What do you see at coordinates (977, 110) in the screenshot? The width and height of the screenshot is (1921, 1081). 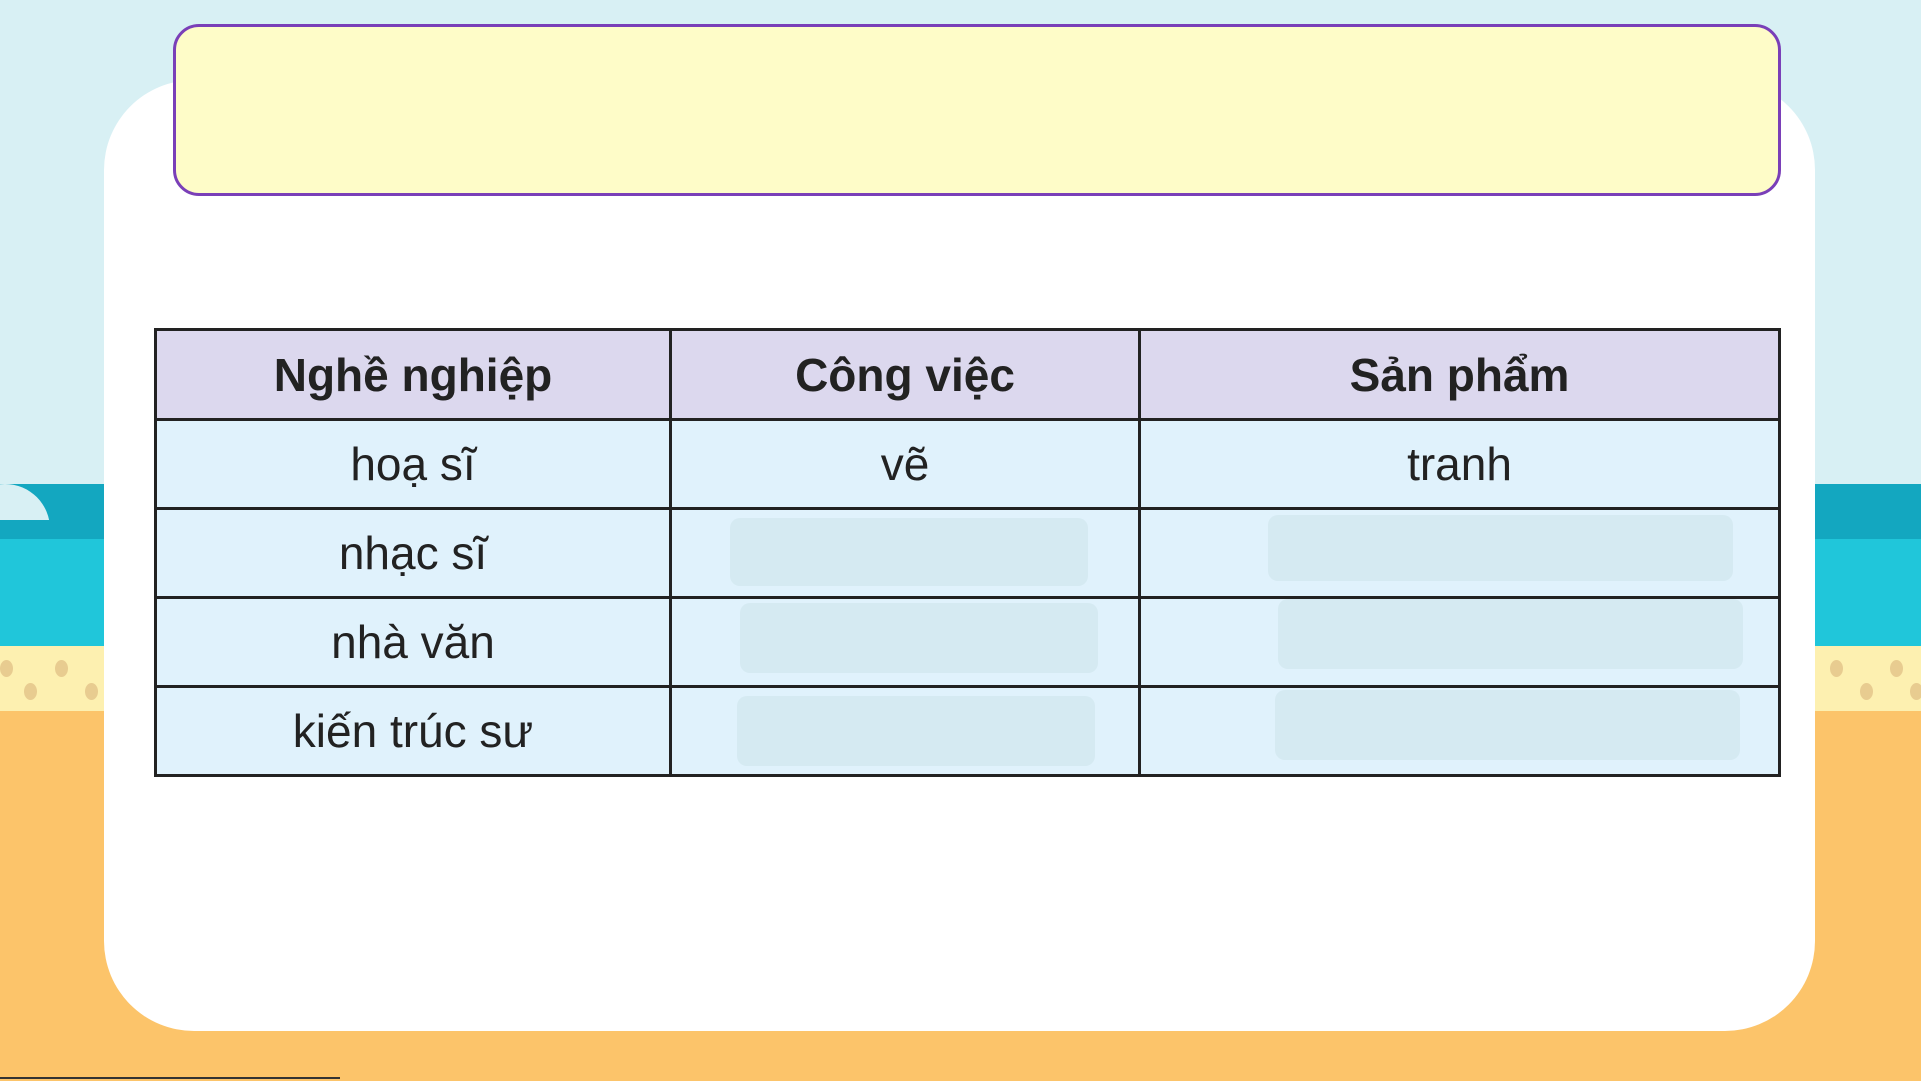 I see `title-banner` at bounding box center [977, 110].